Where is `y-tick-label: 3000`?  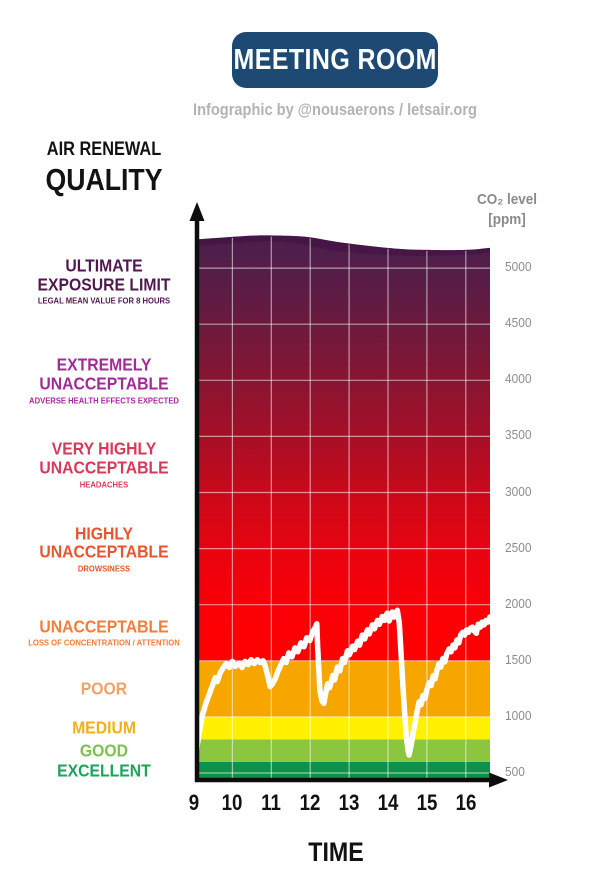 y-tick-label: 3000 is located at coordinates (518, 491).